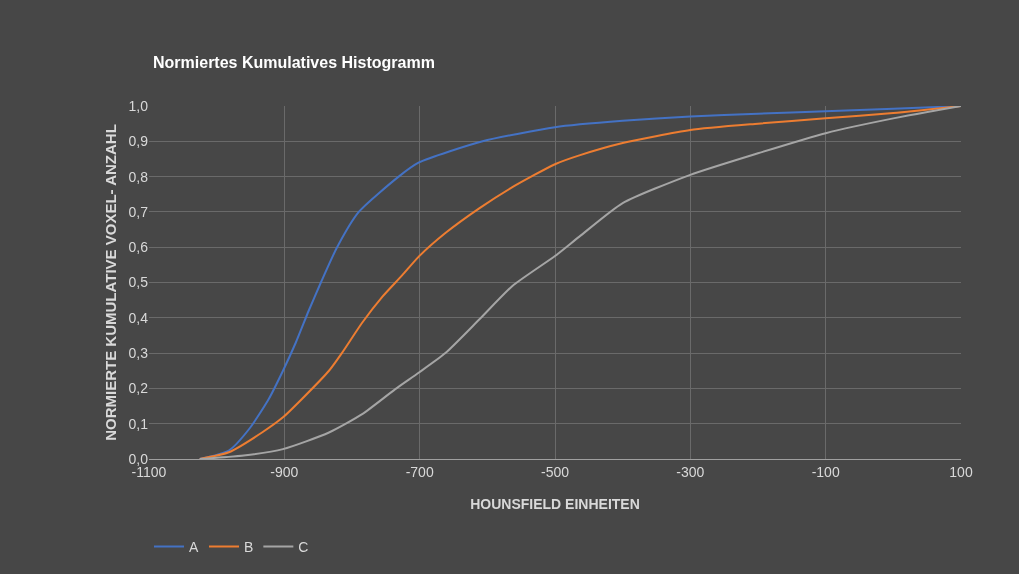 This screenshot has width=1019, height=574. What do you see at coordinates (825, 471) in the screenshot?
I see `x-tick-label: -100` at bounding box center [825, 471].